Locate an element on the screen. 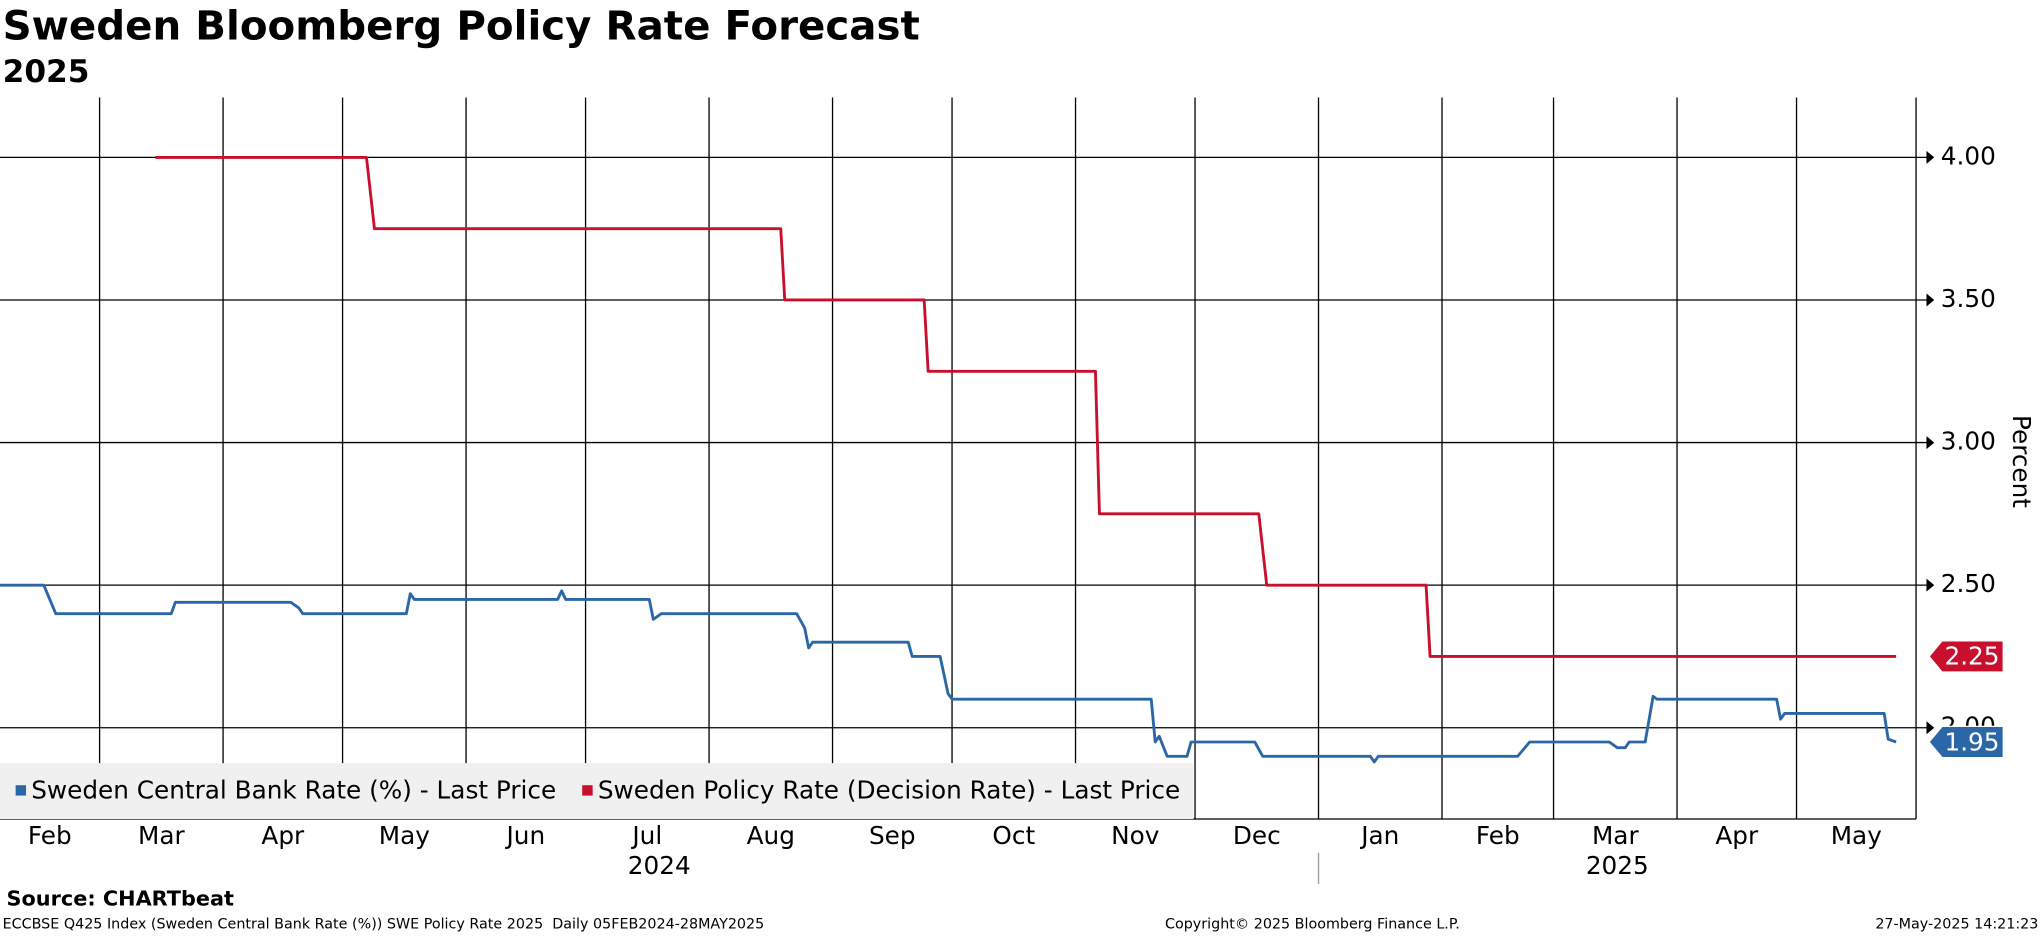 The image size is (2041, 936). year-label: 2025 is located at coordinates (1617, 865).